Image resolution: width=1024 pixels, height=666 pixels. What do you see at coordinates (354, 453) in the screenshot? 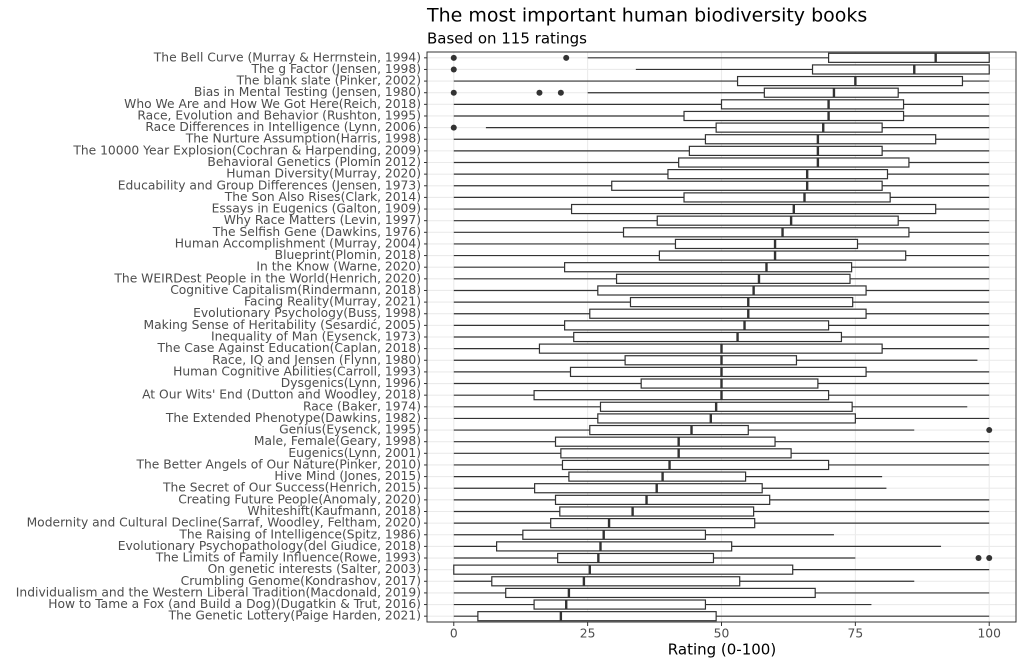
I see `y-tick-label: Eugenics(Lynn, 2001)` at bounding box center [354, 453].